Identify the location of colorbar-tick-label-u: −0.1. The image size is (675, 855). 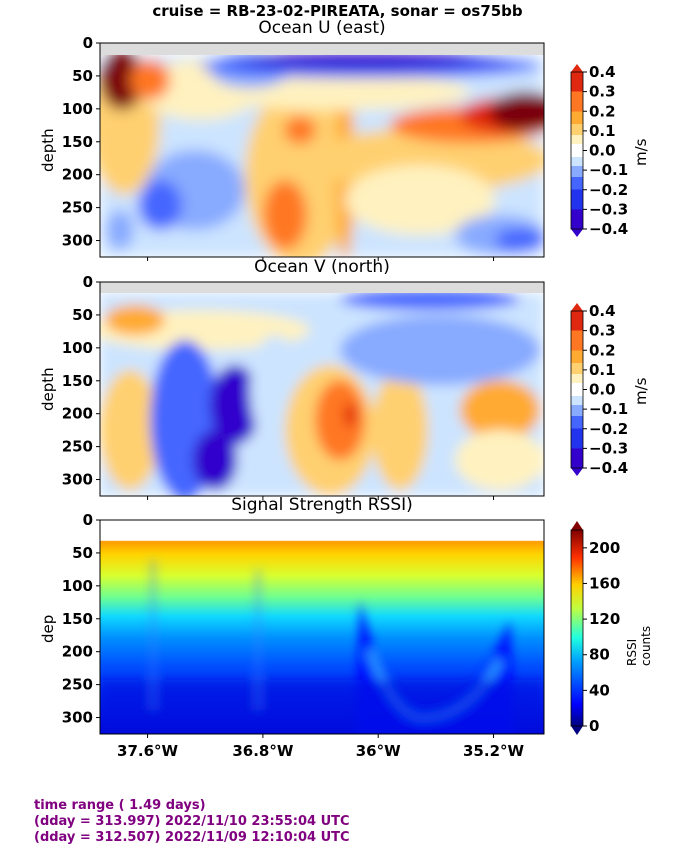
(608, 170).